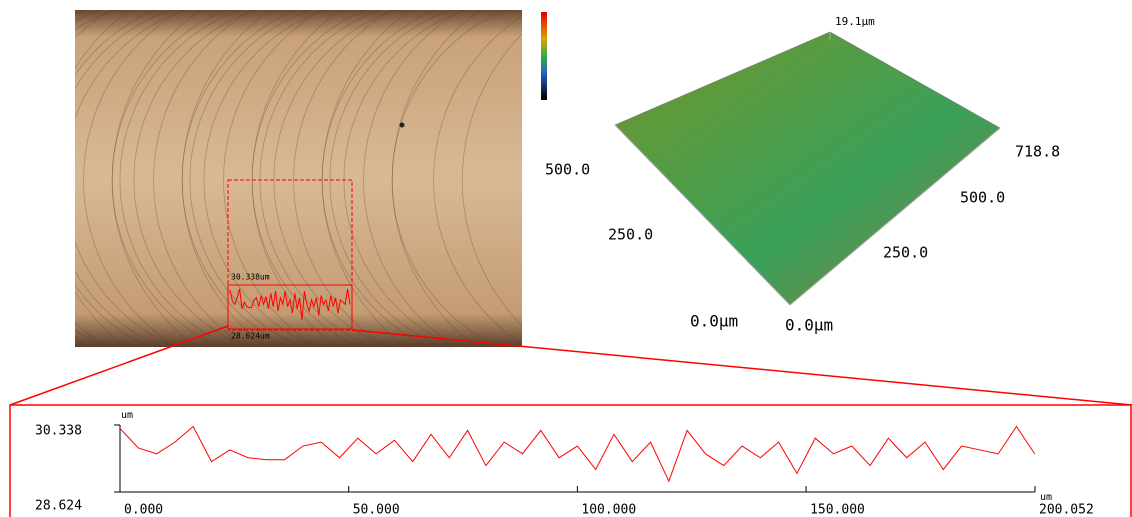 The height and width of the screenshot is (517, 1132). I want to click on thumb-bottom-label: 28.624um, so click(250, 336).